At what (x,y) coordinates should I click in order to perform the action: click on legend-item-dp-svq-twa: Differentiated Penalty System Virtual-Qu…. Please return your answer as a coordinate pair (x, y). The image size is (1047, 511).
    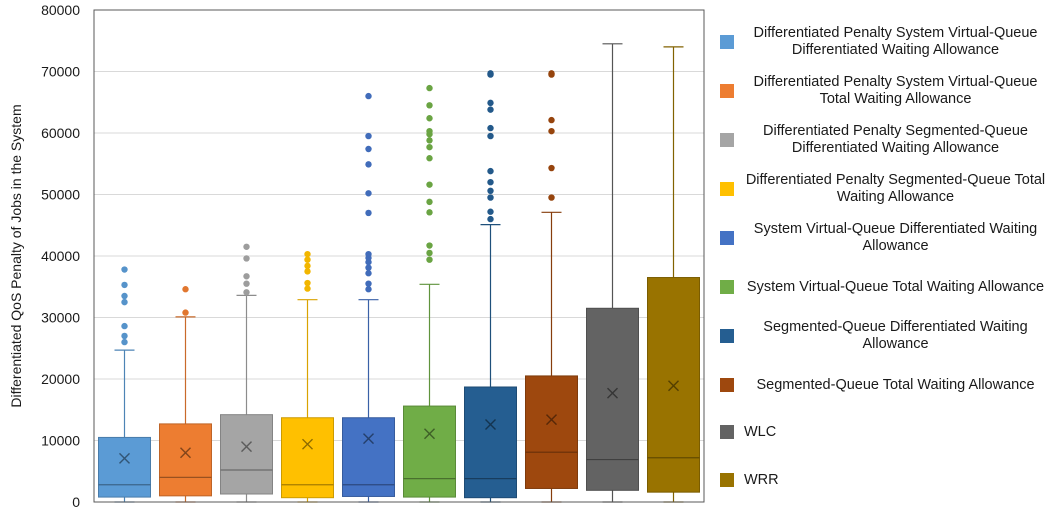
    Looking at the image, I should click on (879, 91).